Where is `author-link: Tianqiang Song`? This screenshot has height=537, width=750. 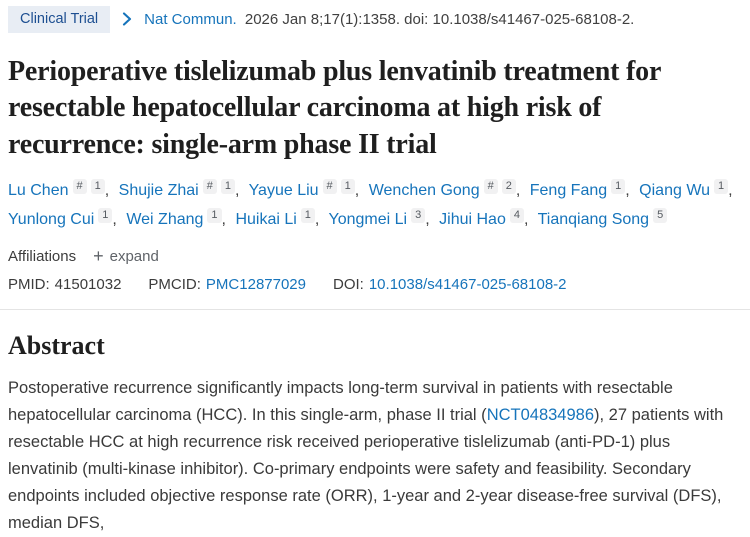
author-link: Tianqiang Song is located at coordinates (593, 219).